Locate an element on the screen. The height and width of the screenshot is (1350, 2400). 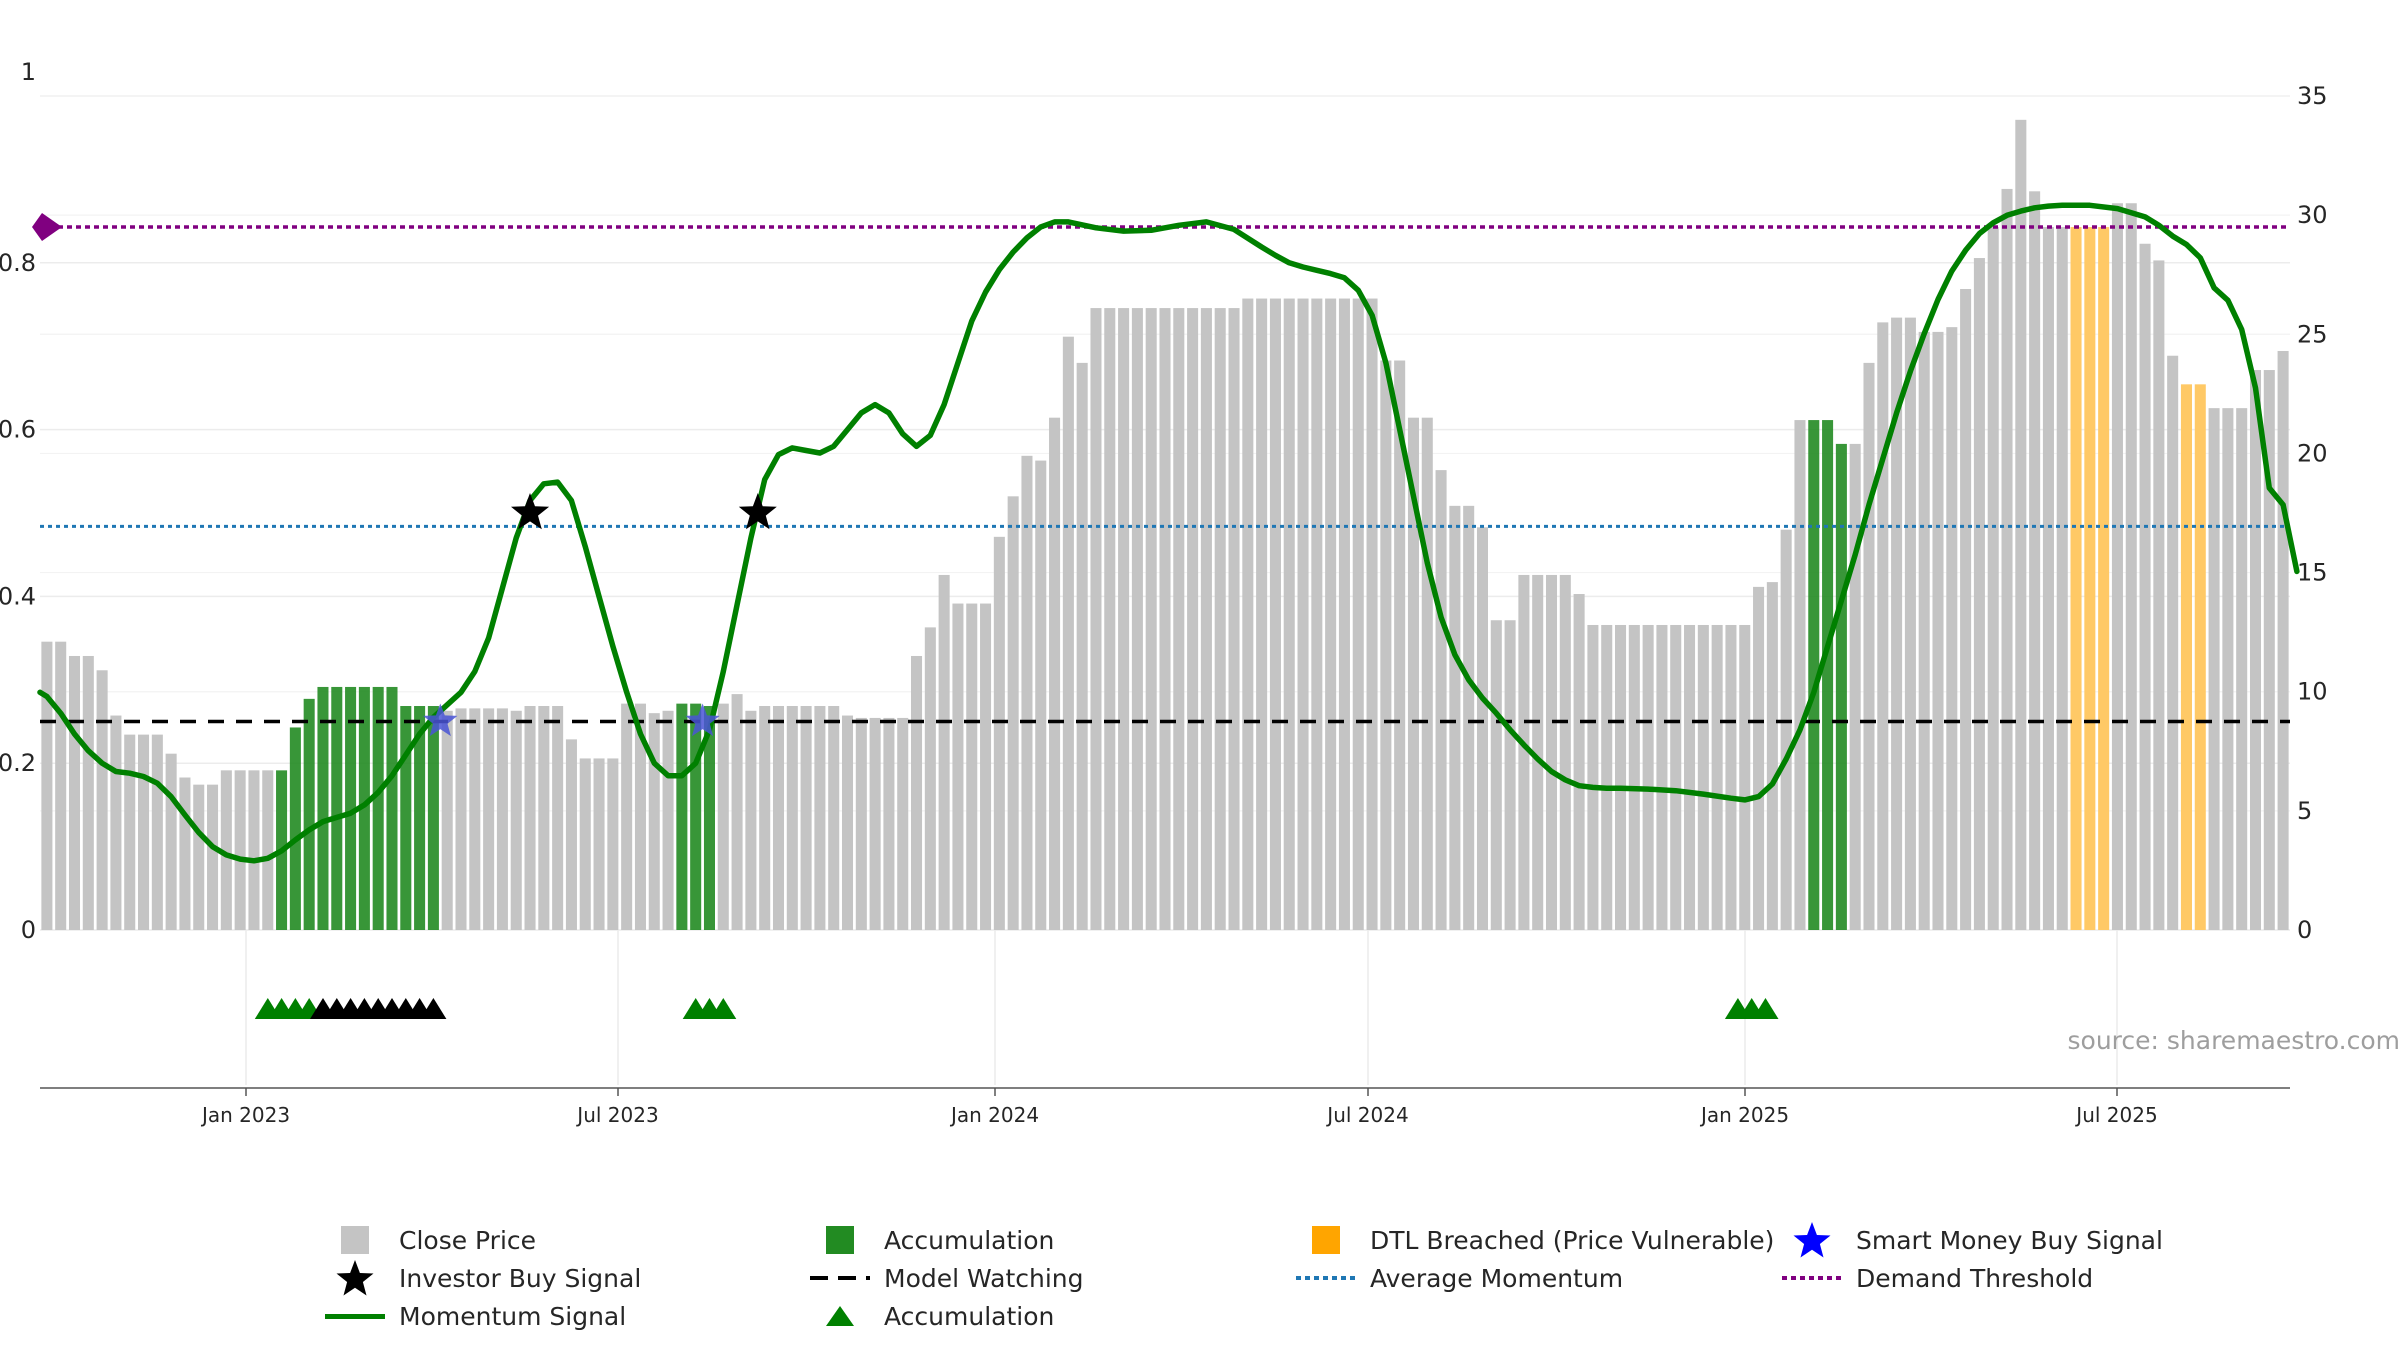
accumulation-triangle-black is located at coordinates (433, 1008).